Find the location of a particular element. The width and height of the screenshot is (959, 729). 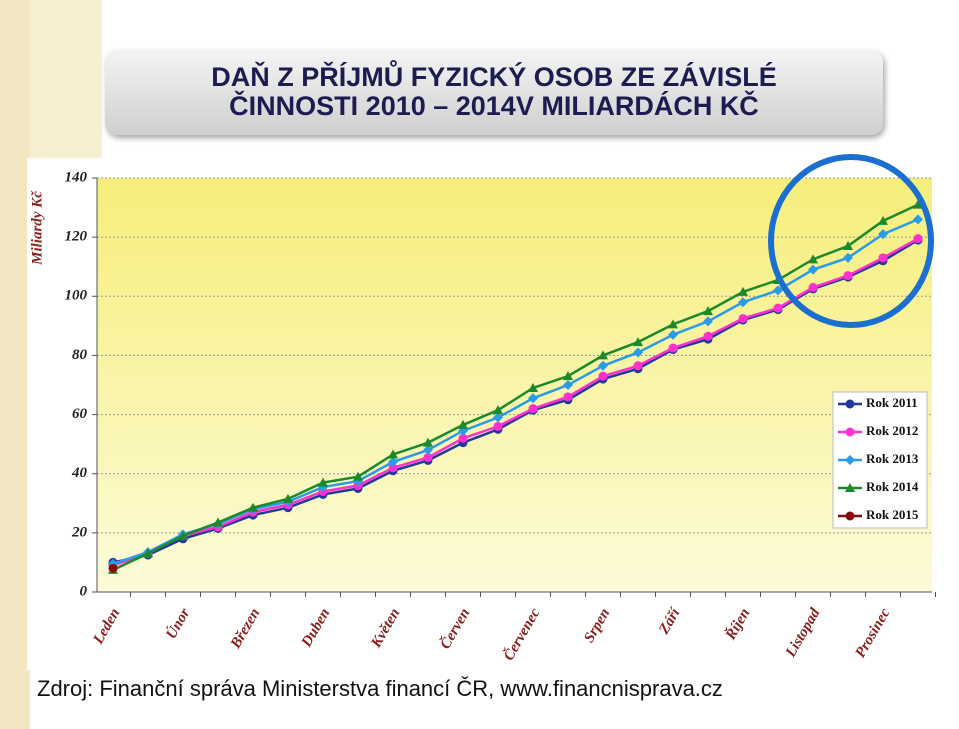

legend-label: Rok 2013 is located at coordinates (892, 458).